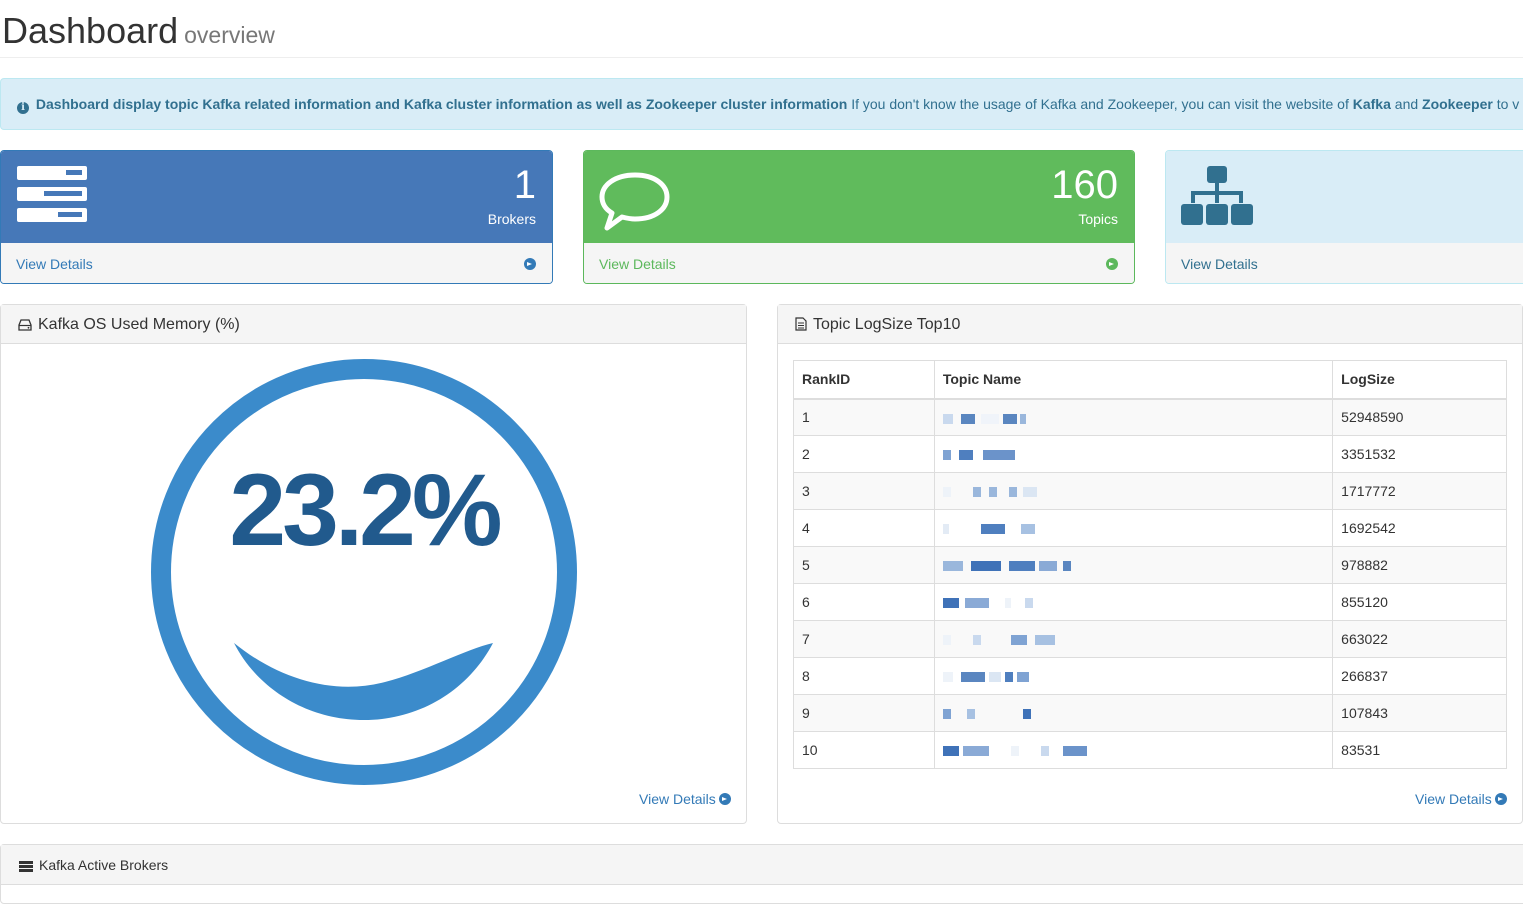 The width and height of the screenshot is (1523, 904). Describe the element at coordinates (887, 324) in the screenshot. I see `logsize-panel-title: Topic LogSize Top10` at that location.